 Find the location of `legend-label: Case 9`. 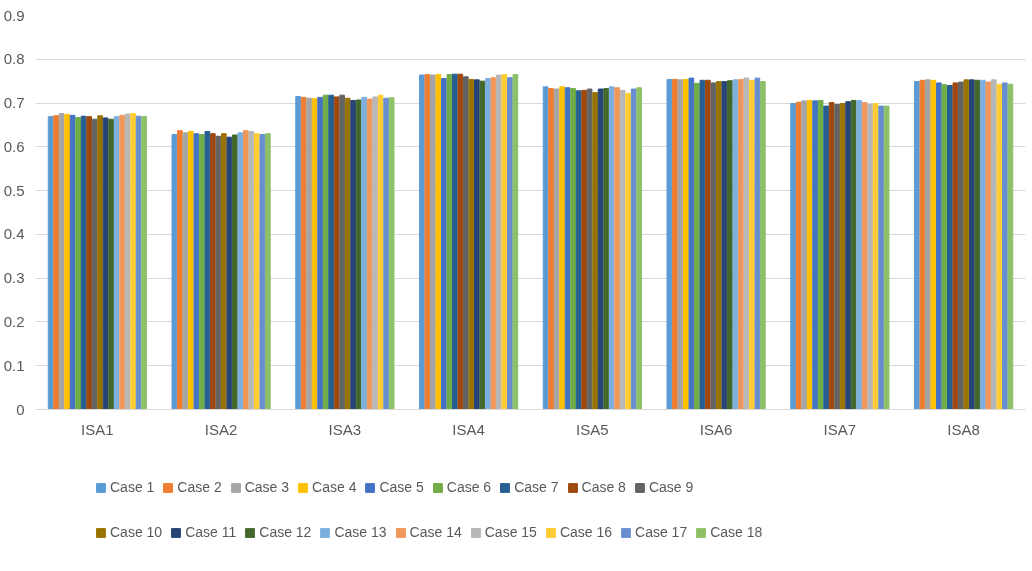

legend-label: Case 9 is located at coordinates (671, 487).